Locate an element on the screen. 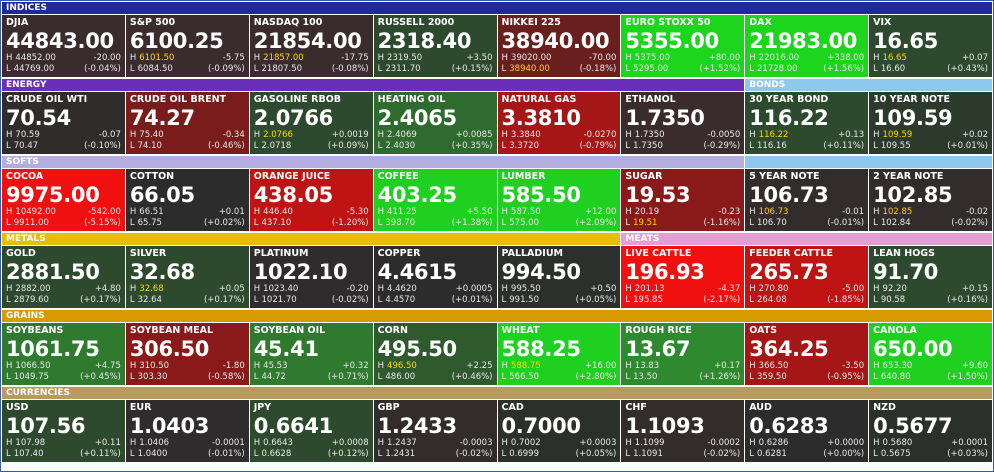 The height and width of the screenshot is (472, 994). low-value: 2879.60 is located at coordinates (31, 300).